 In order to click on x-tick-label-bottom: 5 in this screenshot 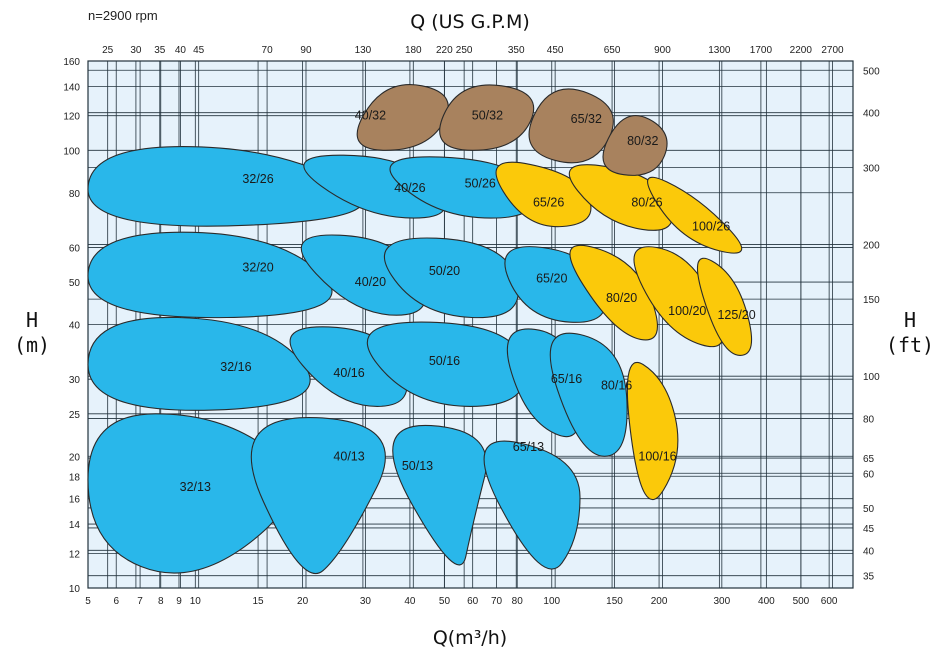, I will do `click(88, 601)`.